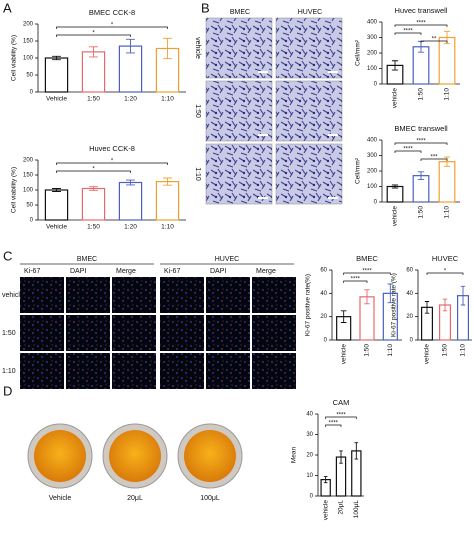 This screenshot has height=533, width=474. Describe the element at coordinates (56, 99) in the screenshot. I see `x-tick-label: Vehicle` at that location.